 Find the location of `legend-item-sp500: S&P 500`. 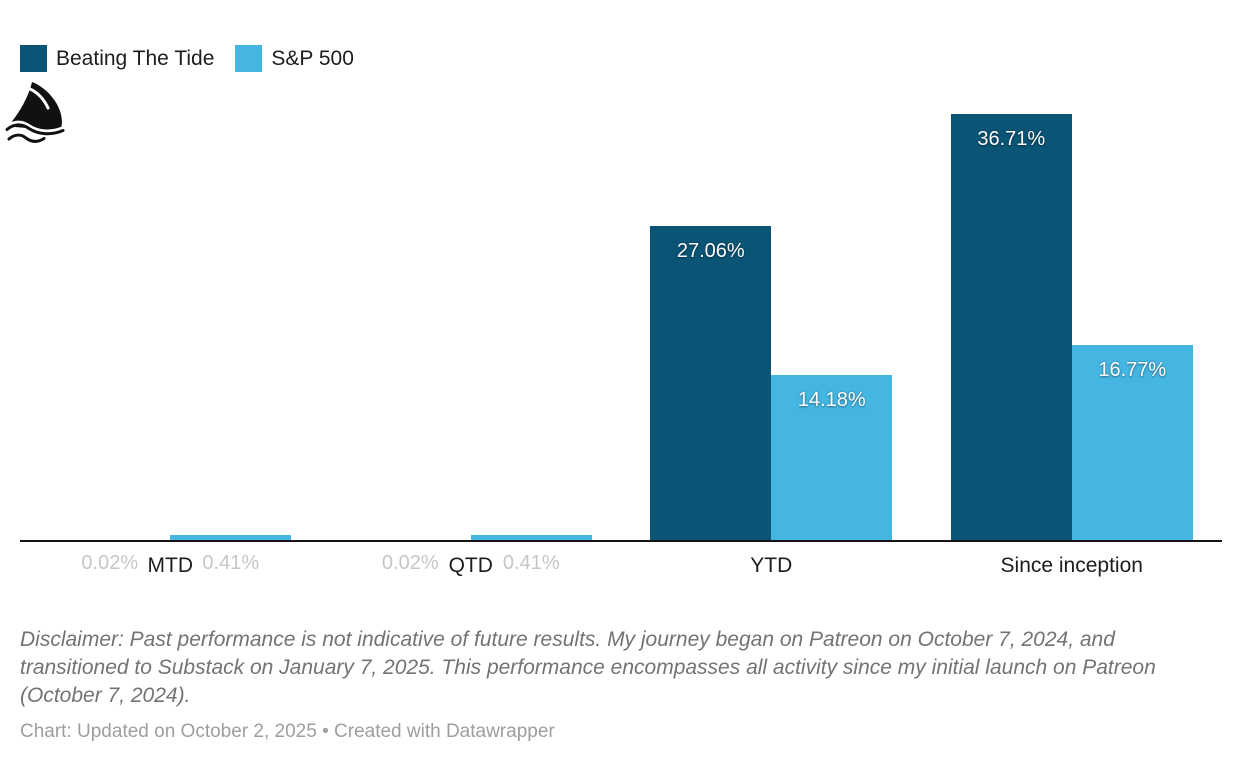

legend-item-sp500: S&P 500 is located at coordinates (294, 58).